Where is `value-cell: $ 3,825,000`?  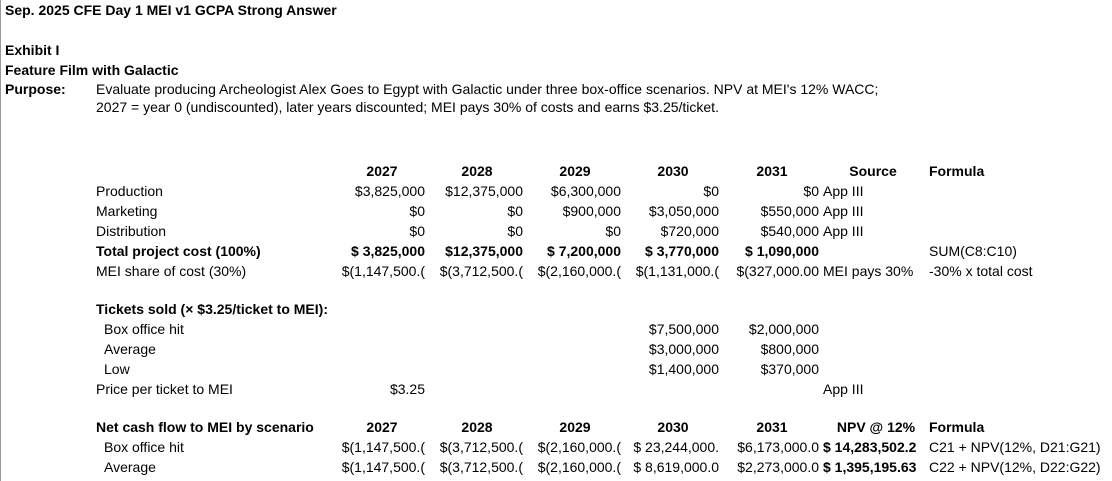
value-cell: $ 3,825,000 is located at coordinates (388, 251).